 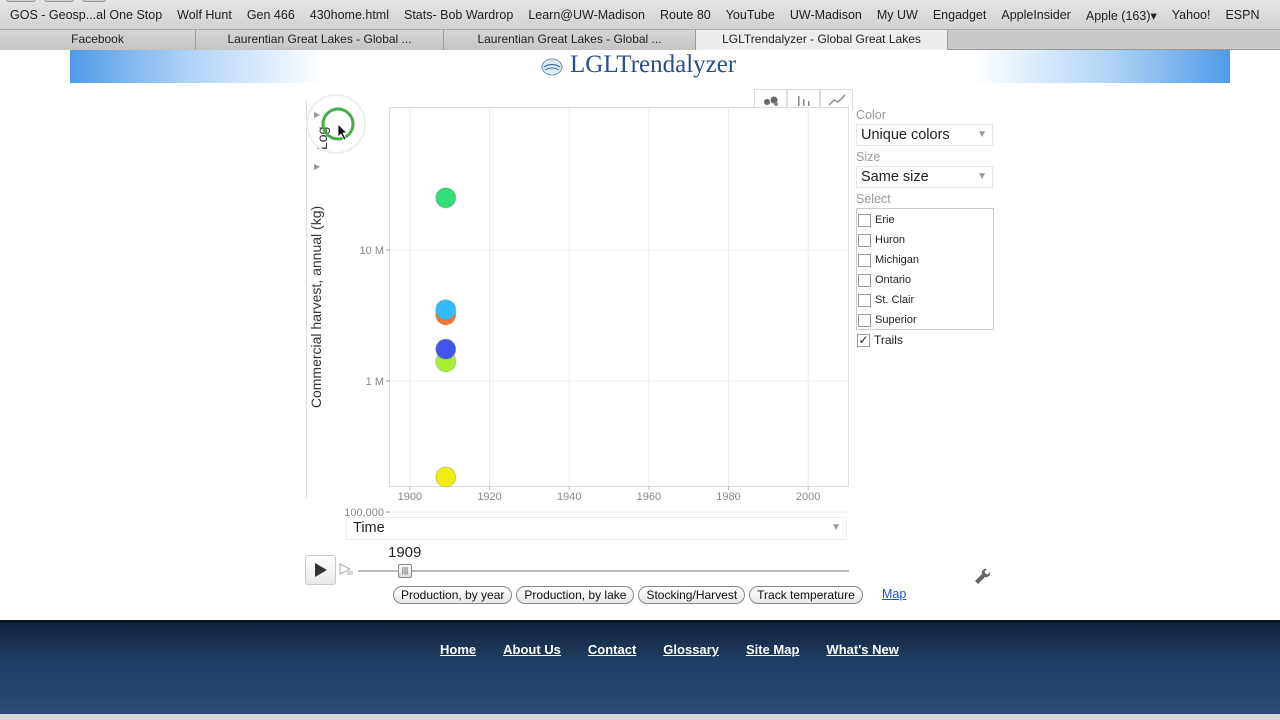 What do you see at coordinates (405, 571) in the screenshot?
I see `time-slider-handle: |||` at bounding box center [405, 571].